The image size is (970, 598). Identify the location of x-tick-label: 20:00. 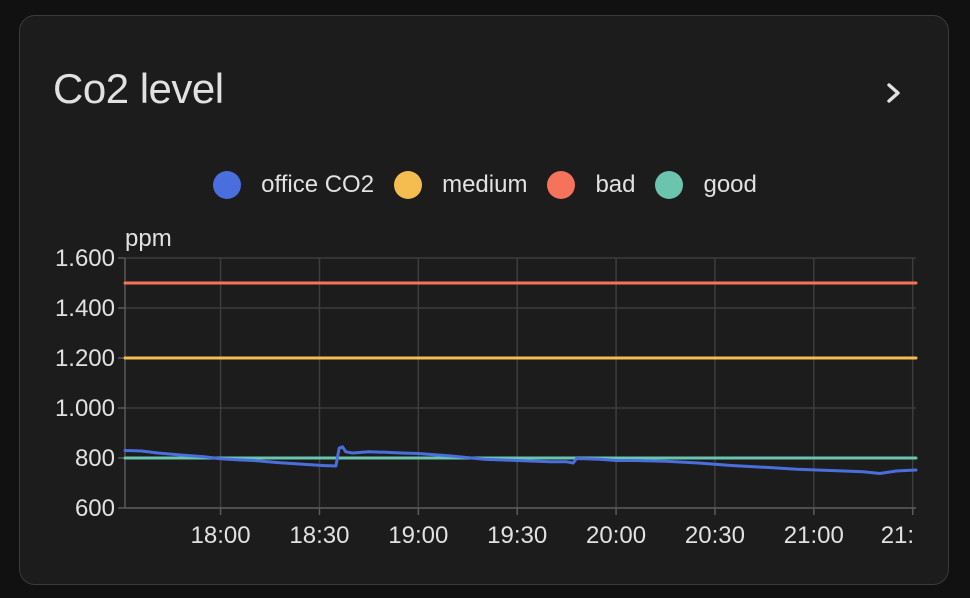
(616, 535).